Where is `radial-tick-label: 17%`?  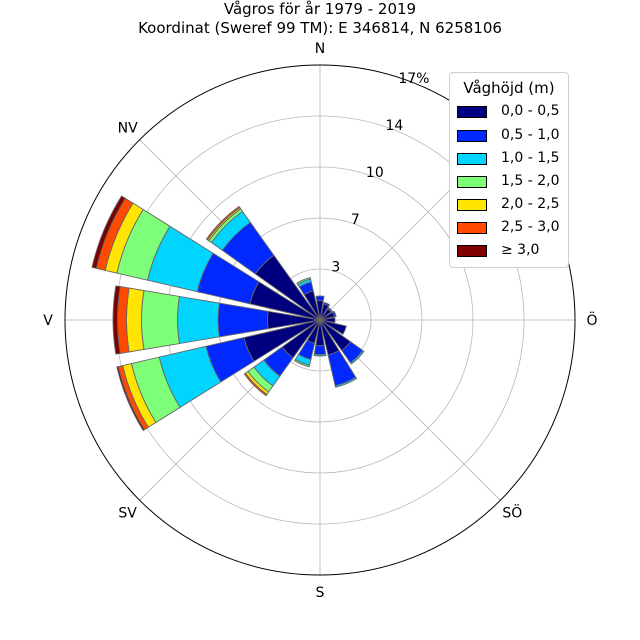 radial-tick-label: 17% is located at coordinates (413, 79).